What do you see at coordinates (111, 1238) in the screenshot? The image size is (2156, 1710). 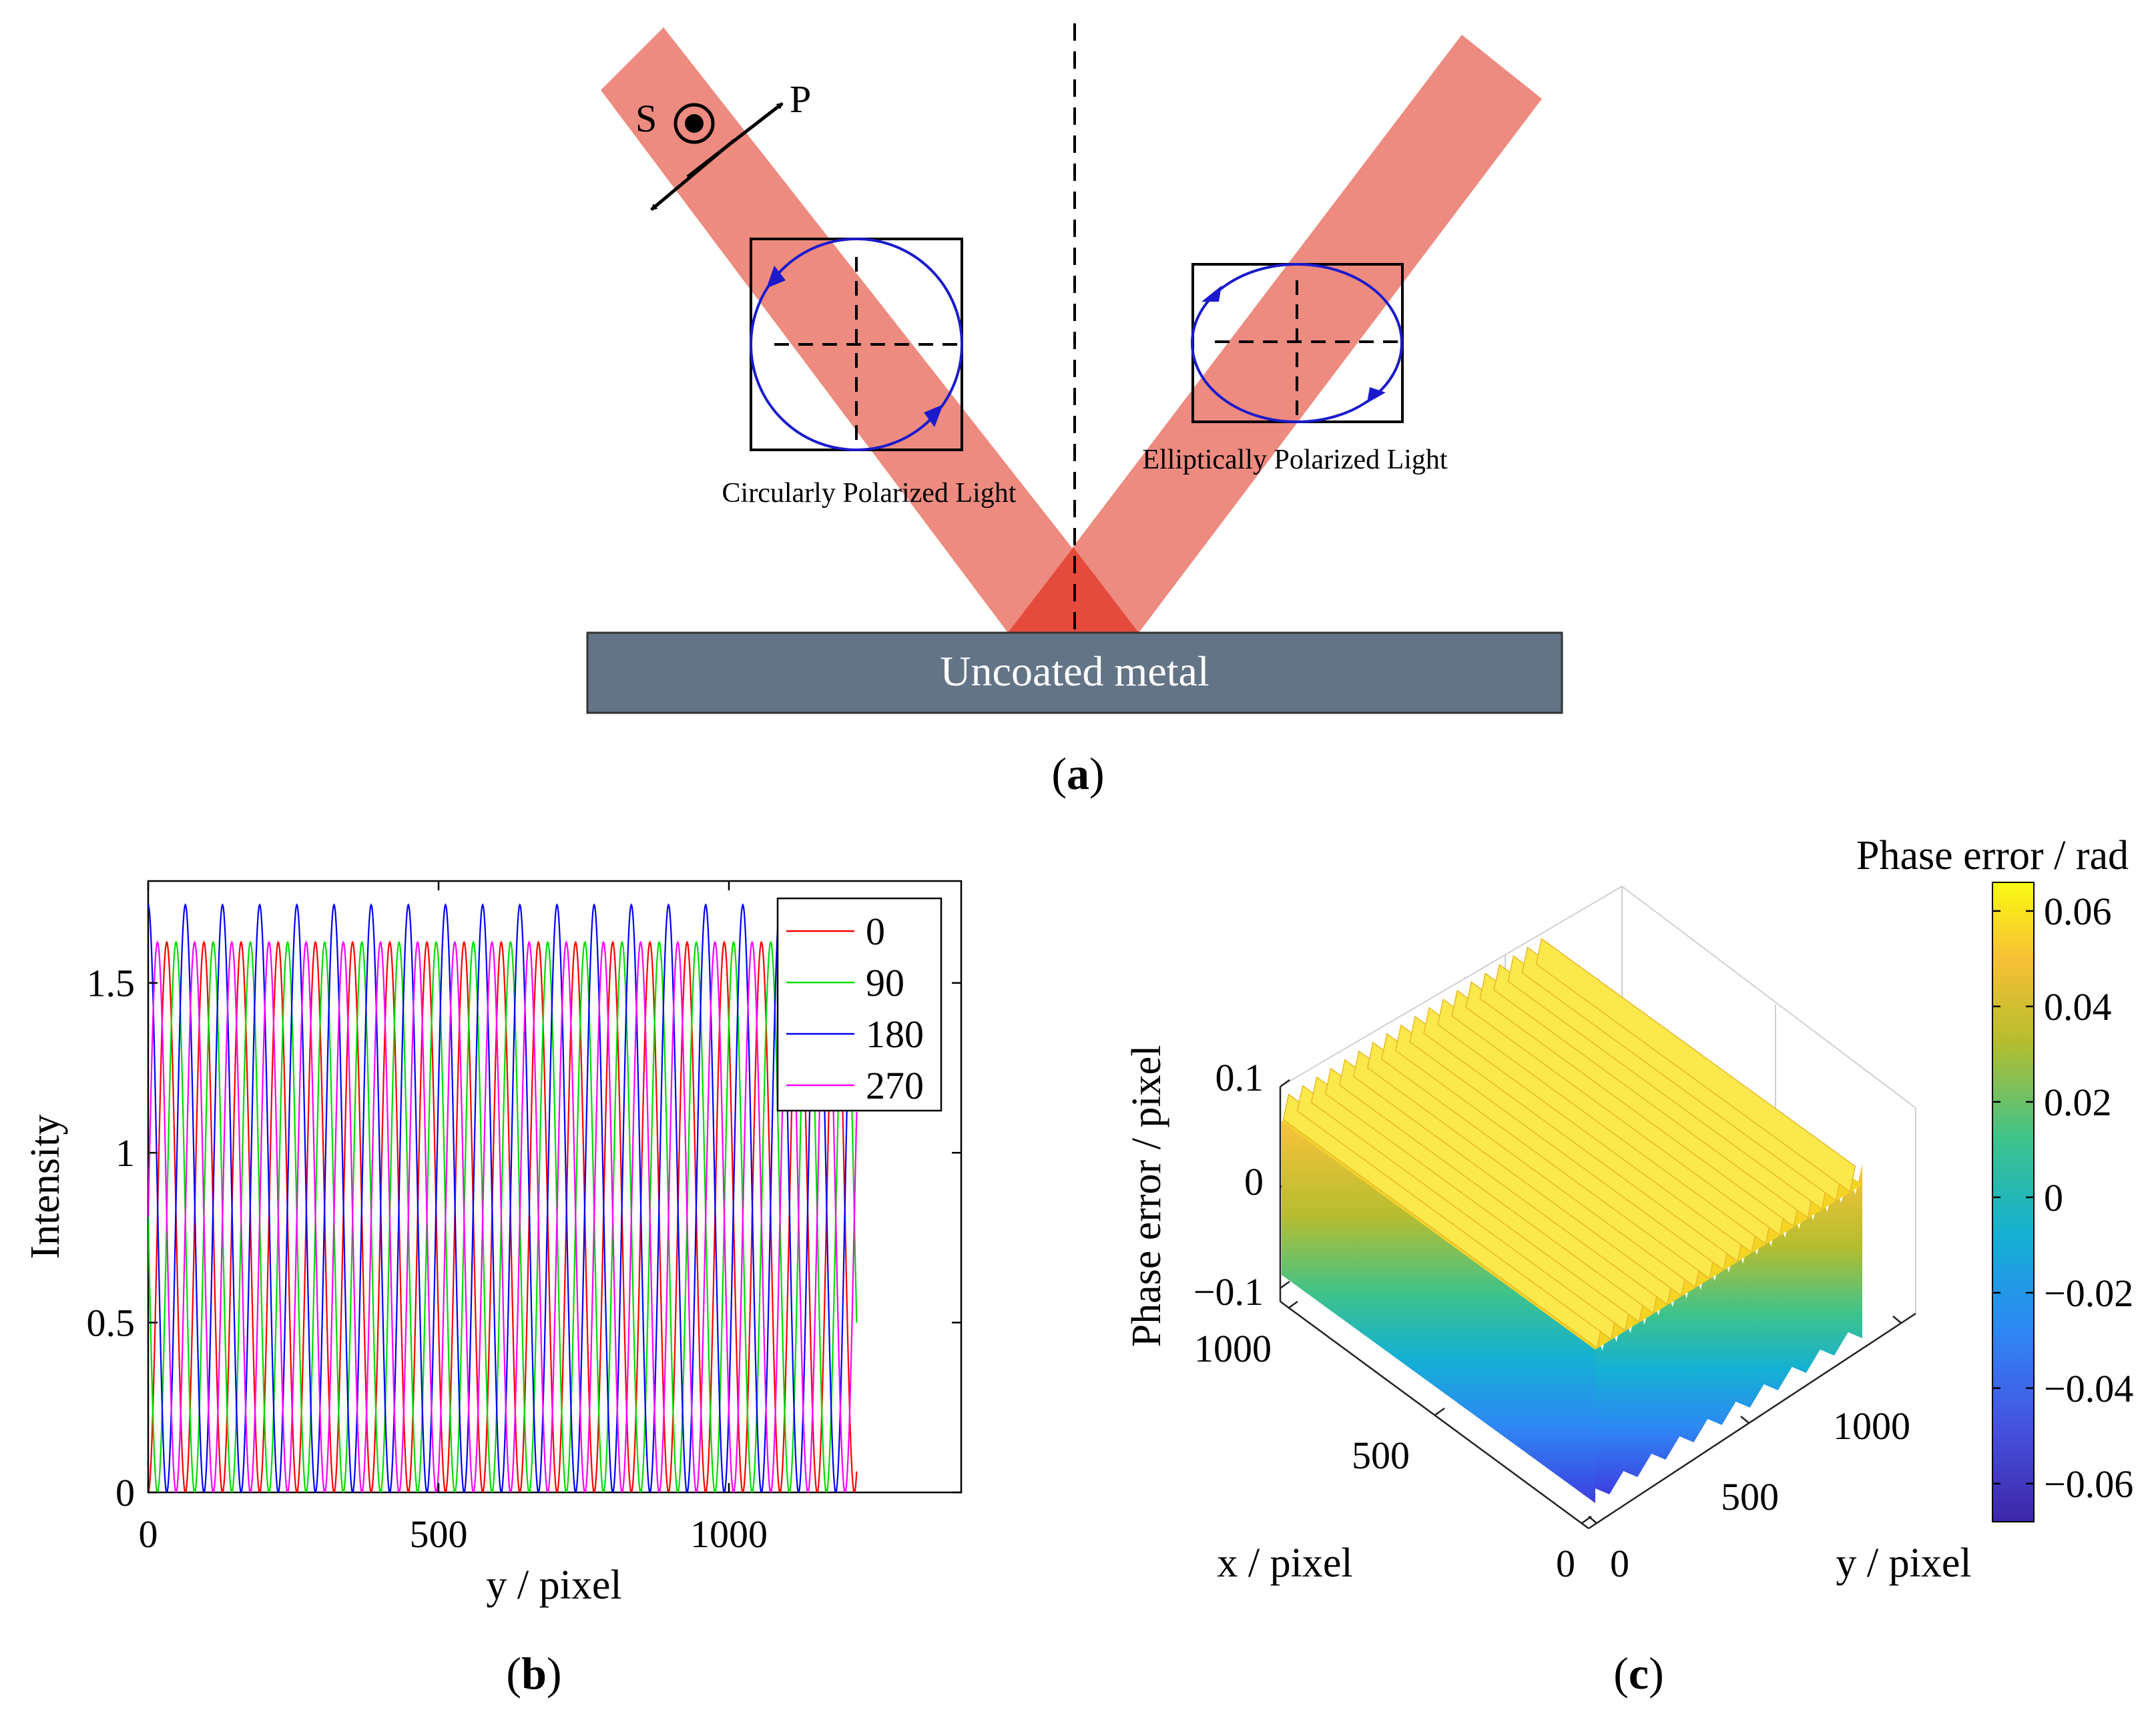 I see `plot-b-ytick-labels: 0 0.5 1 1.5` at bounding box center [111, 1238].